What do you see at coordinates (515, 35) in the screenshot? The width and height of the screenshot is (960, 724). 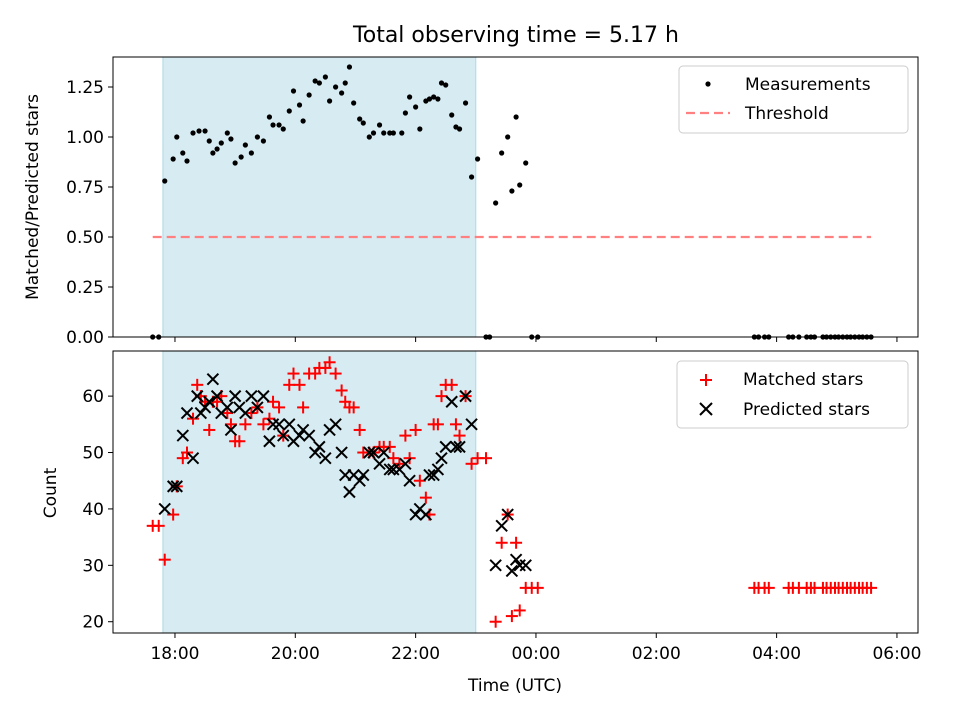 I see `chart-title: Total observing time = 5.17 h` at bounding box center [515, 35].